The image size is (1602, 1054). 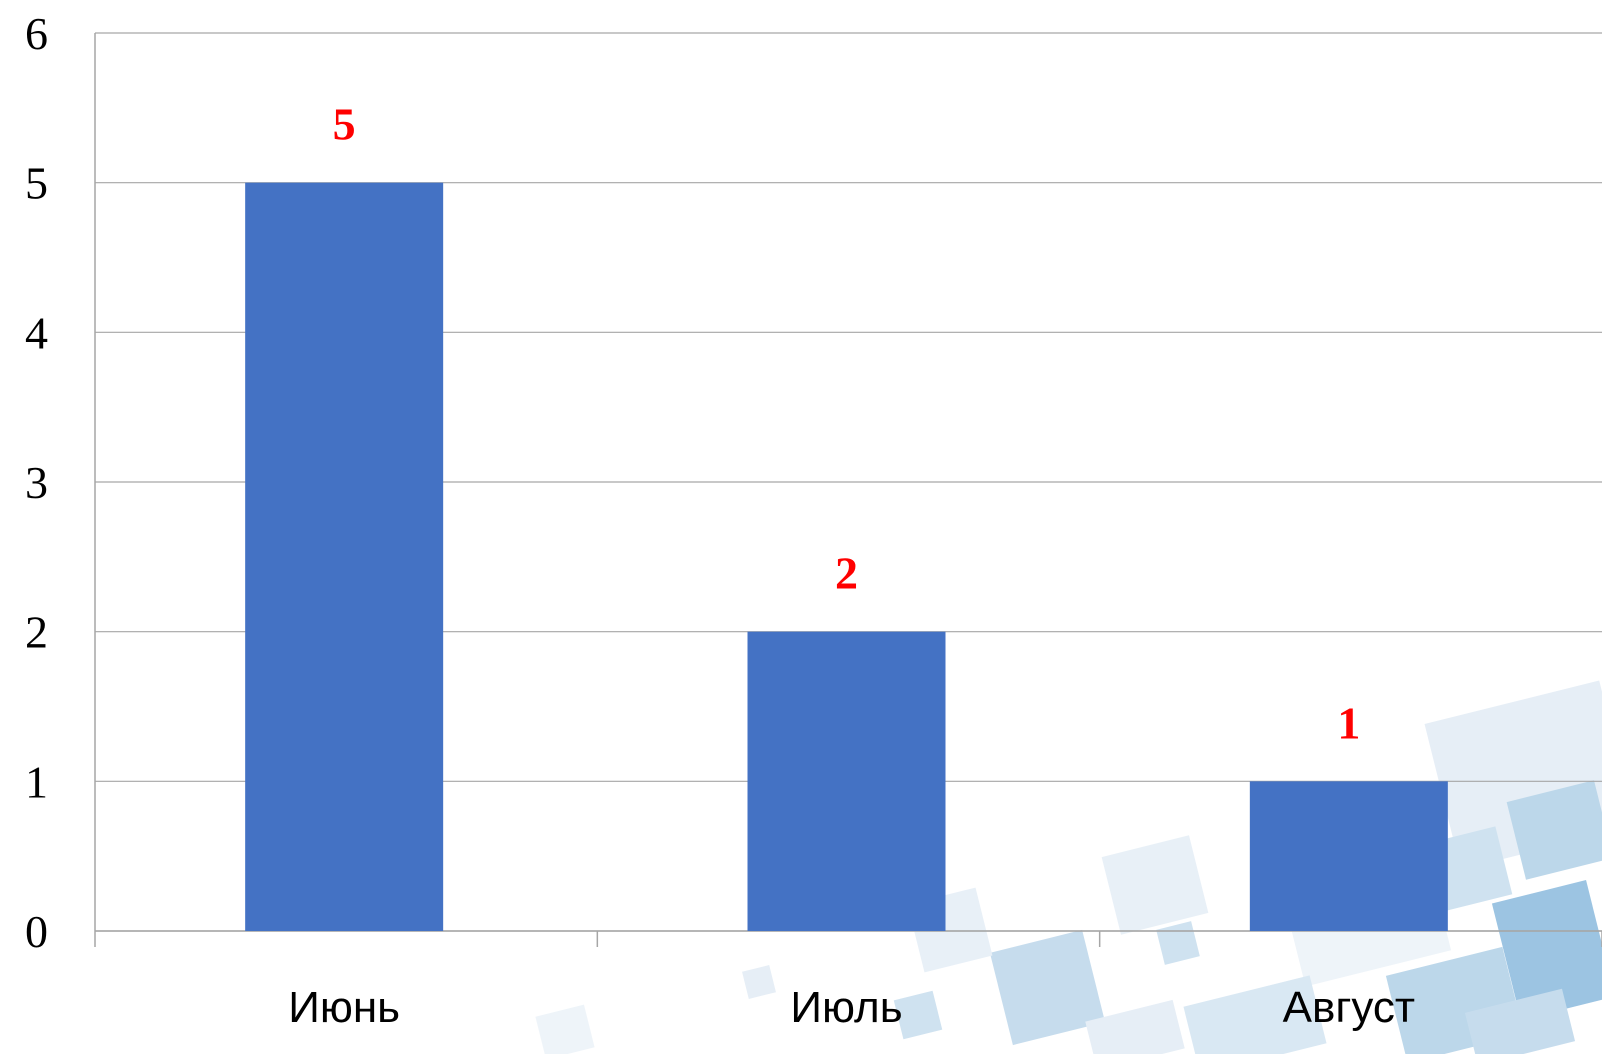 What do you see at coordinates (344, 124) in the screenshot?
I see `data-label: 5` at bounding box center [344, 124].